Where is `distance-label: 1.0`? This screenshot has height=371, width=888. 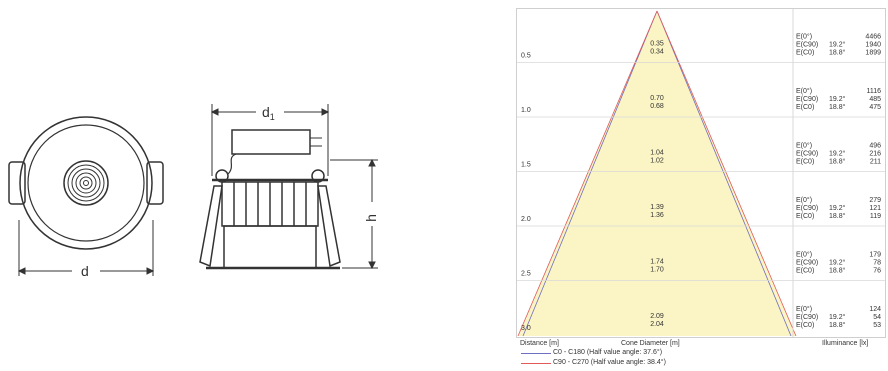 distance-label: 1.0 is located at coordinates (526, 110).